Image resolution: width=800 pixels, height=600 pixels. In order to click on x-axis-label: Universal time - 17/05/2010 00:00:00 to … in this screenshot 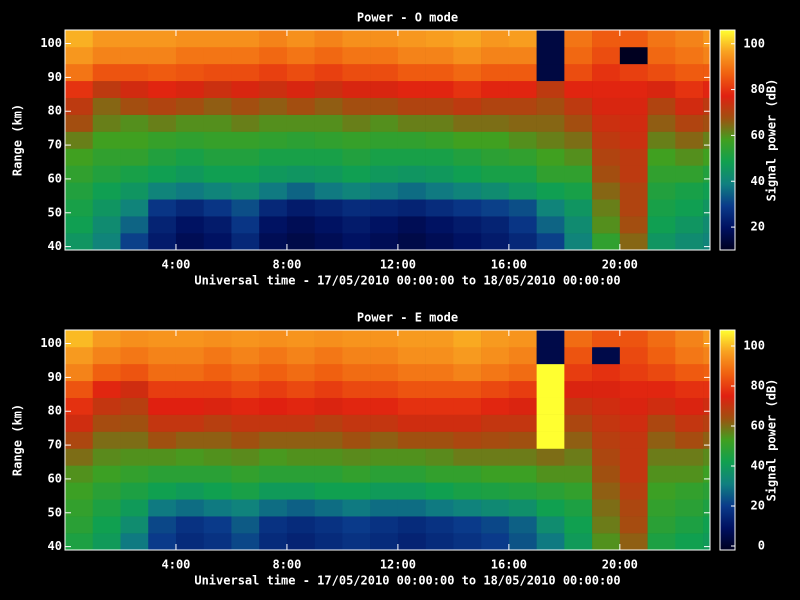, I will do `click(407, 281)`.